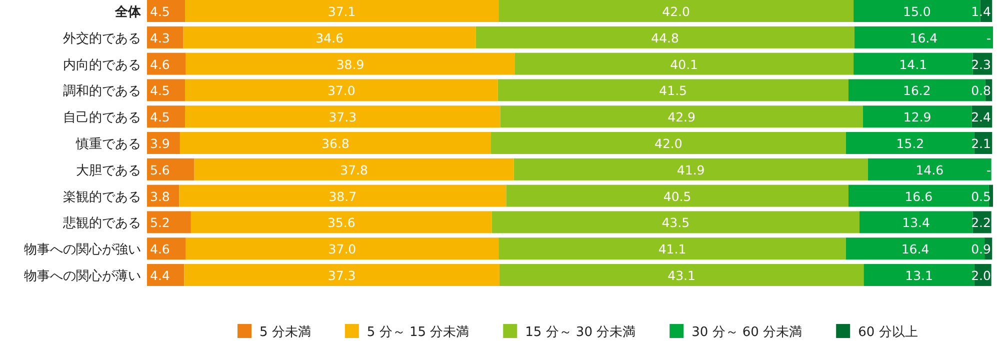 This screenshot has width=997, height=341. I want to click on legend-label: 5 分～ 15 分未満, so click(418, 332).